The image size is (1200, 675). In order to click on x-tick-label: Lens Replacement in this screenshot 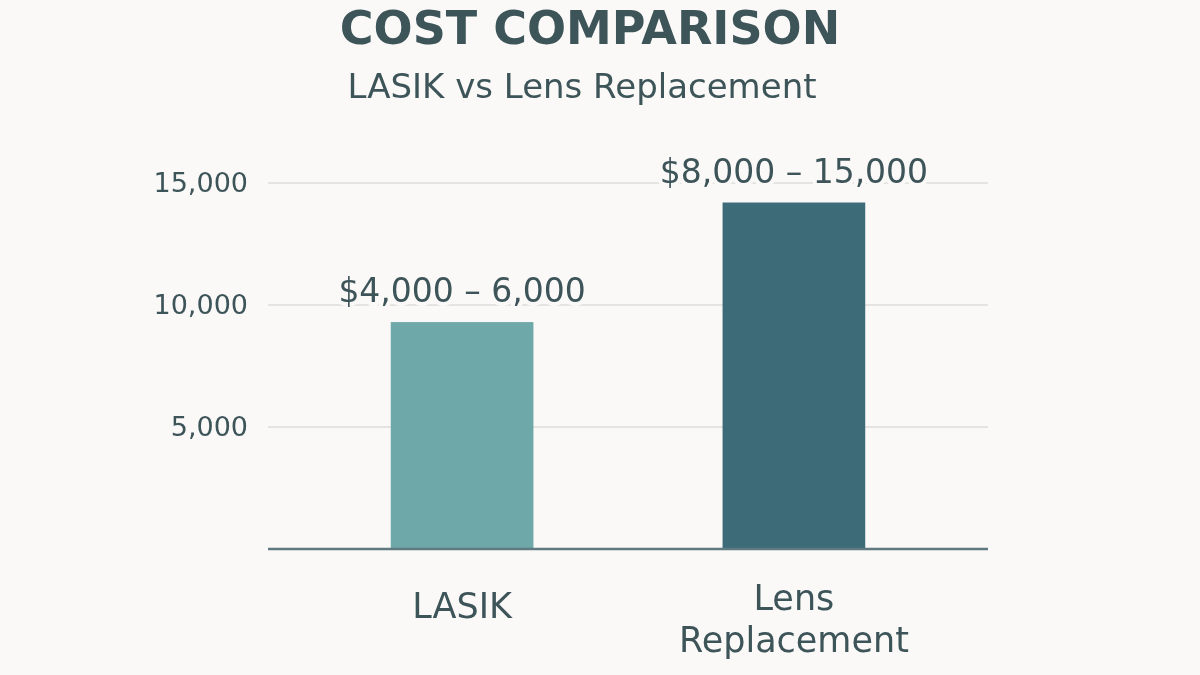, I will do `click(793, 619)`.